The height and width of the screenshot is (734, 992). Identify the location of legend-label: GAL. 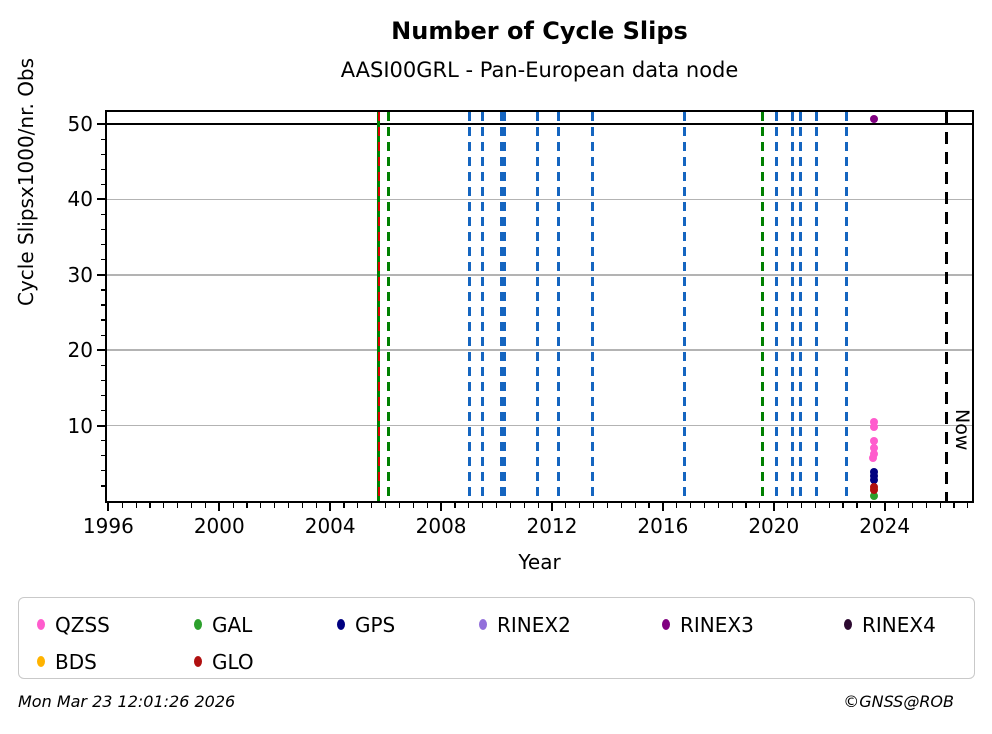
(232, 624).